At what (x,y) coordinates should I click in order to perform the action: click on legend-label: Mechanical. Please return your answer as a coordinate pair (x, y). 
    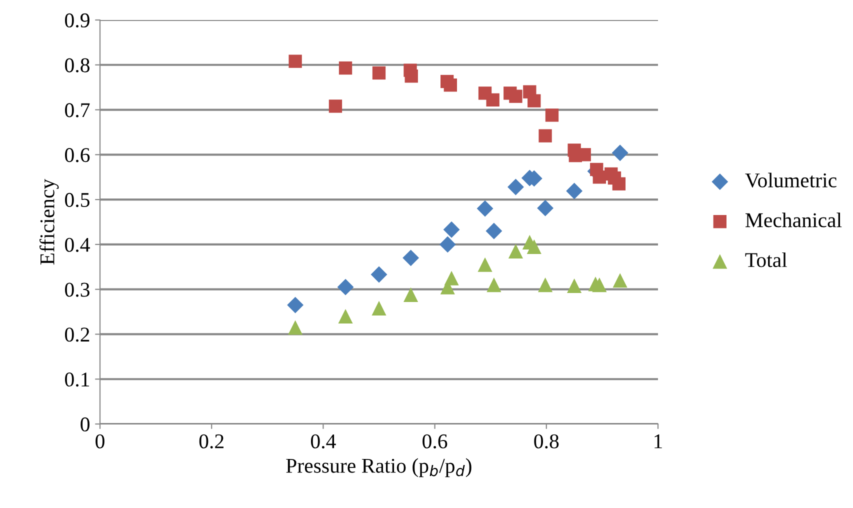
    Looking at the image, I should click on (794, 220).